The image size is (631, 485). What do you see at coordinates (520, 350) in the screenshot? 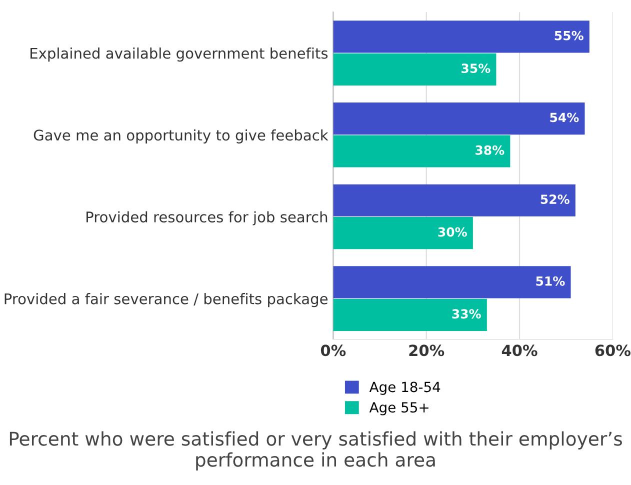
I see `x-tick-label: 40%` at bounding box center [520, 350].